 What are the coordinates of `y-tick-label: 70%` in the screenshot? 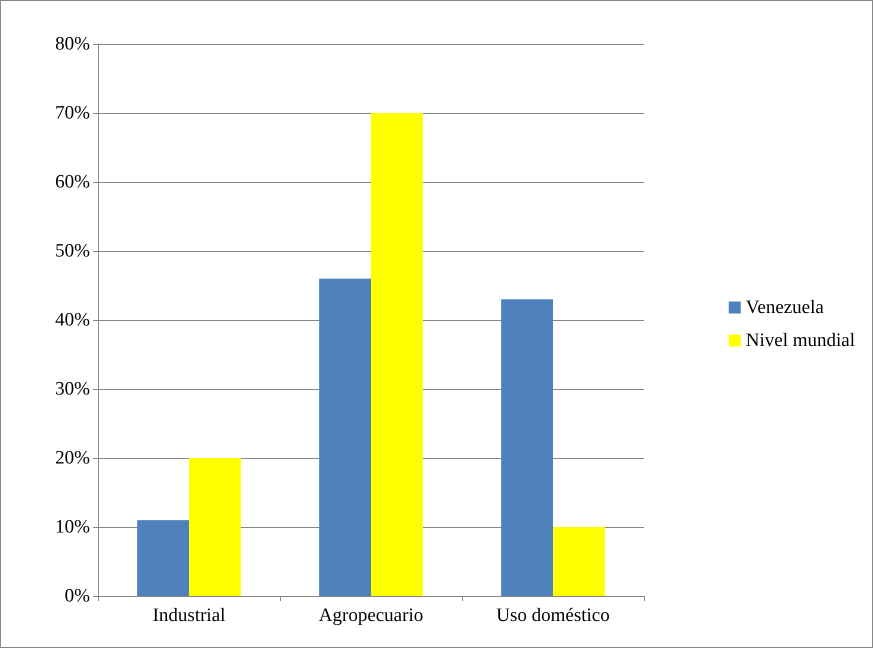 It's located at (72, 113).